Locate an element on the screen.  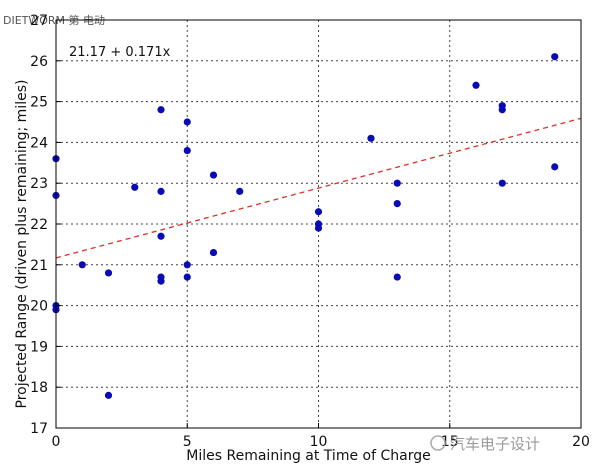
y-tick-label: 19 is located at coordinates (39, 347).